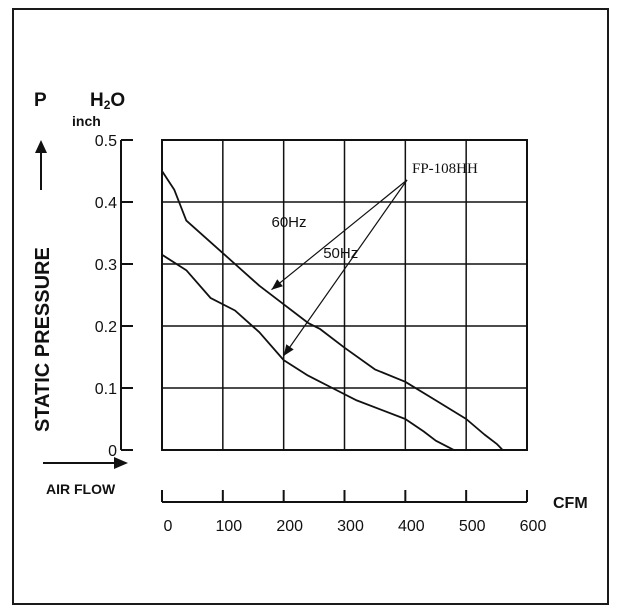 The width and height of the screenshot is (621, 613). What do you see at coordinates (289, 526) in the screenshot?
I see `x-tick-label: 200` at bounding box center [289, 526].